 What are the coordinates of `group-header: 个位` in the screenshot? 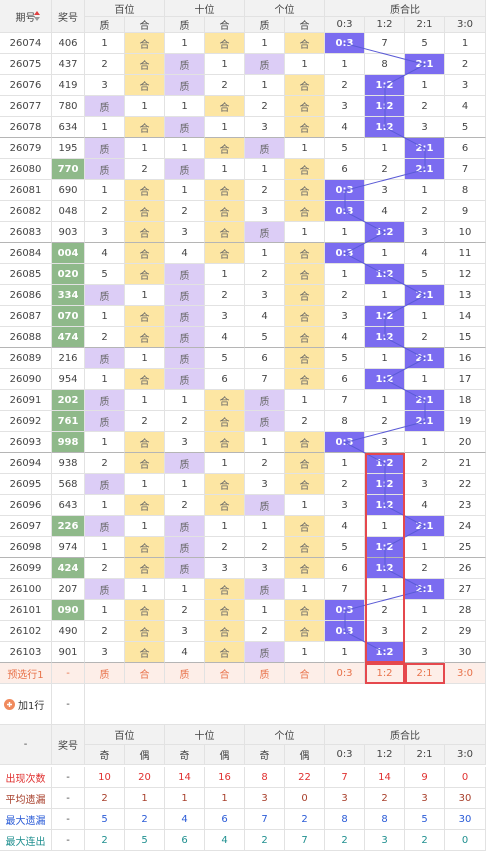 It's located at (285, 8).